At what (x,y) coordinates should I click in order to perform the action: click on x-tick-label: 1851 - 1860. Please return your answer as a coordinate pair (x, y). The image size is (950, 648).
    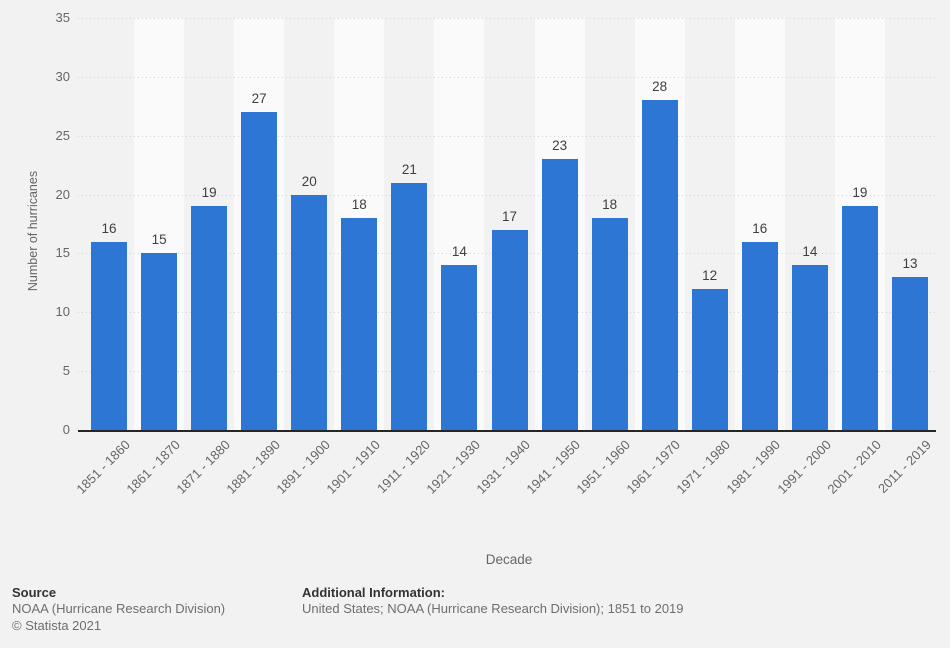
    Looking at the image, I should click on (102, 467).